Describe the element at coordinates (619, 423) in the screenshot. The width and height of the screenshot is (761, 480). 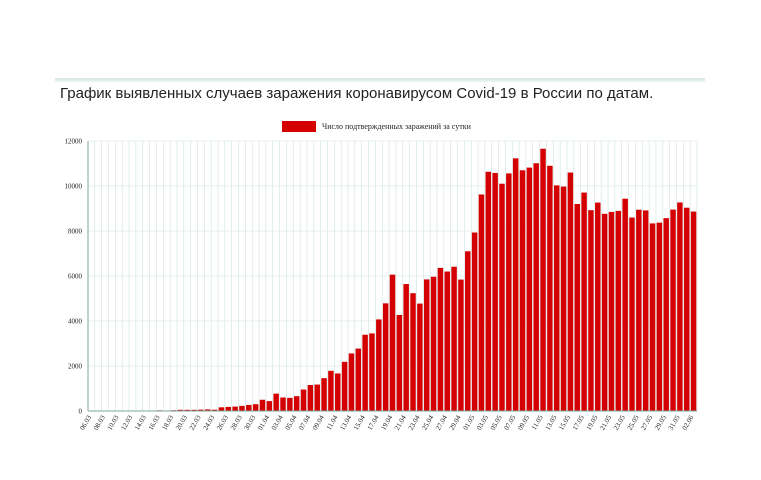
I see `x-tick-label: 23.05` at that location.